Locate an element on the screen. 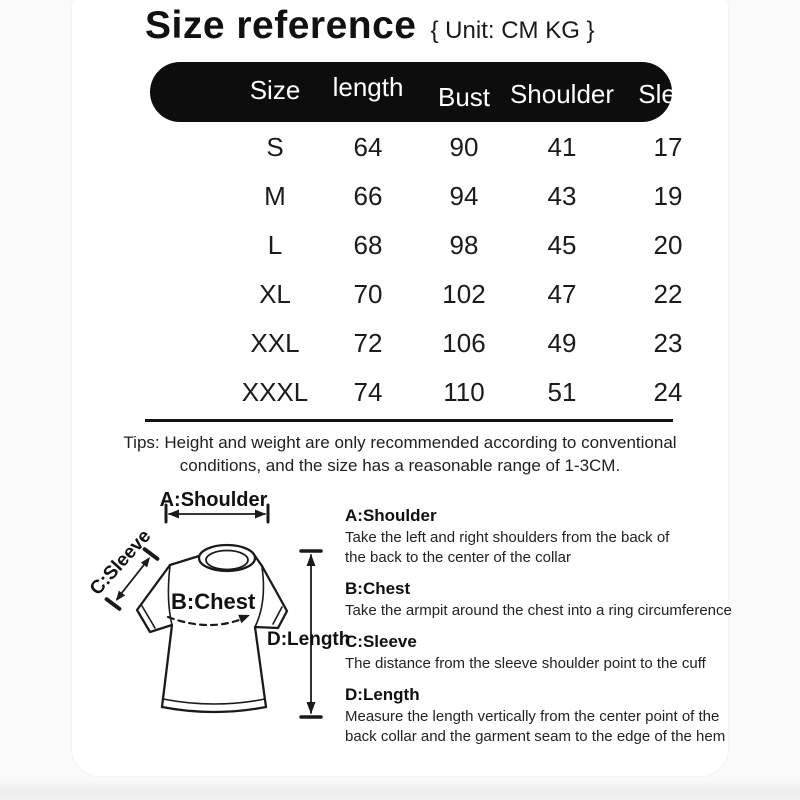  length-cell: 74 is located at coordinates (368, 392).